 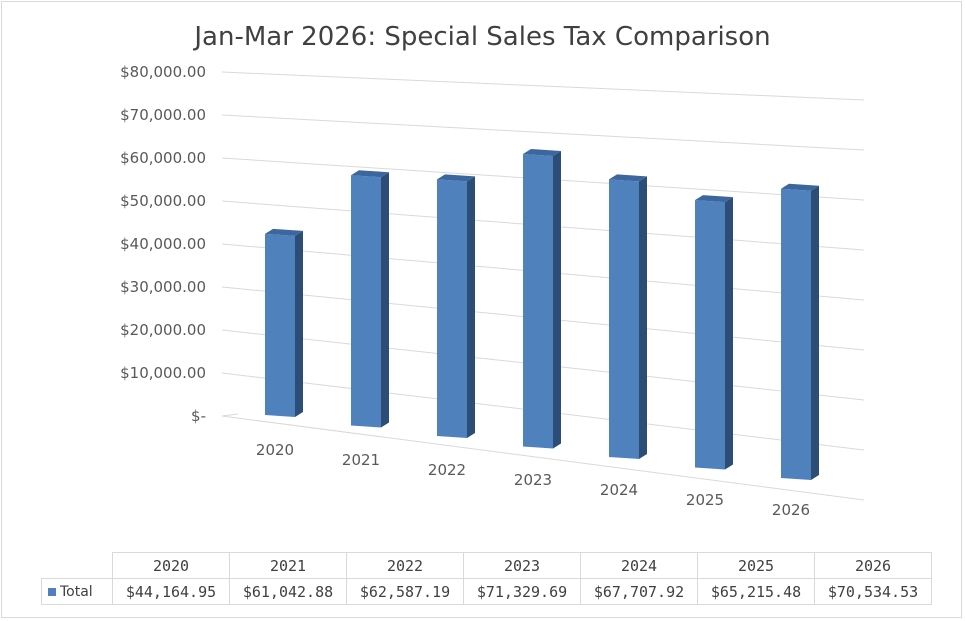 I want to click on data-table-header-row: 2020 2021 2022 2023 2024 2025 2026, so click(x=486, y=565).